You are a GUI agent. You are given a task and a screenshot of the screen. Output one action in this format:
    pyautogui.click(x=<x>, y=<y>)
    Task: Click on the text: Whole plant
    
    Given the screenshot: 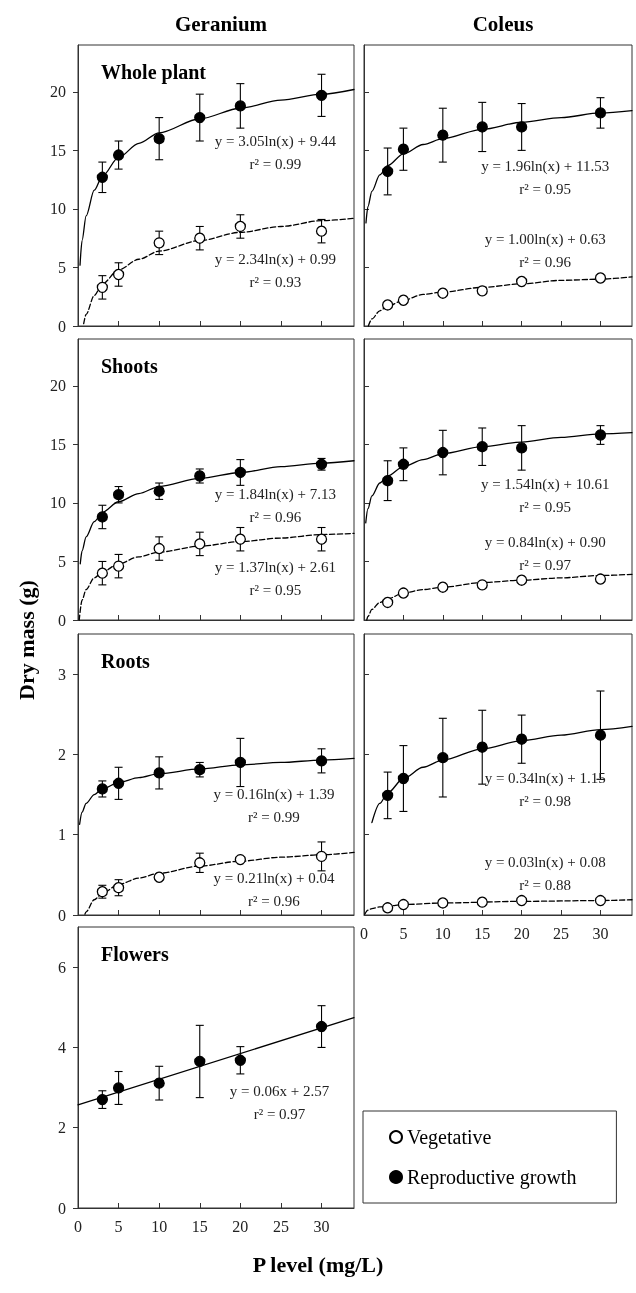 What is the action you would take?
    pyautogui.click(x=154, y=72)
    